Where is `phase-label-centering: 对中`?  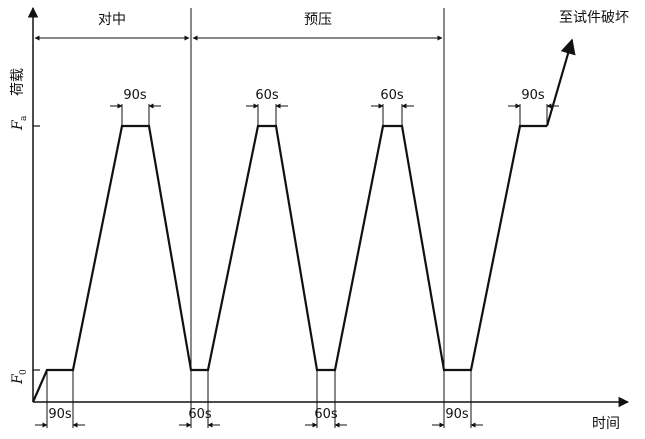 phase-label-centering: 对中 is located at coordinates (112, 20).